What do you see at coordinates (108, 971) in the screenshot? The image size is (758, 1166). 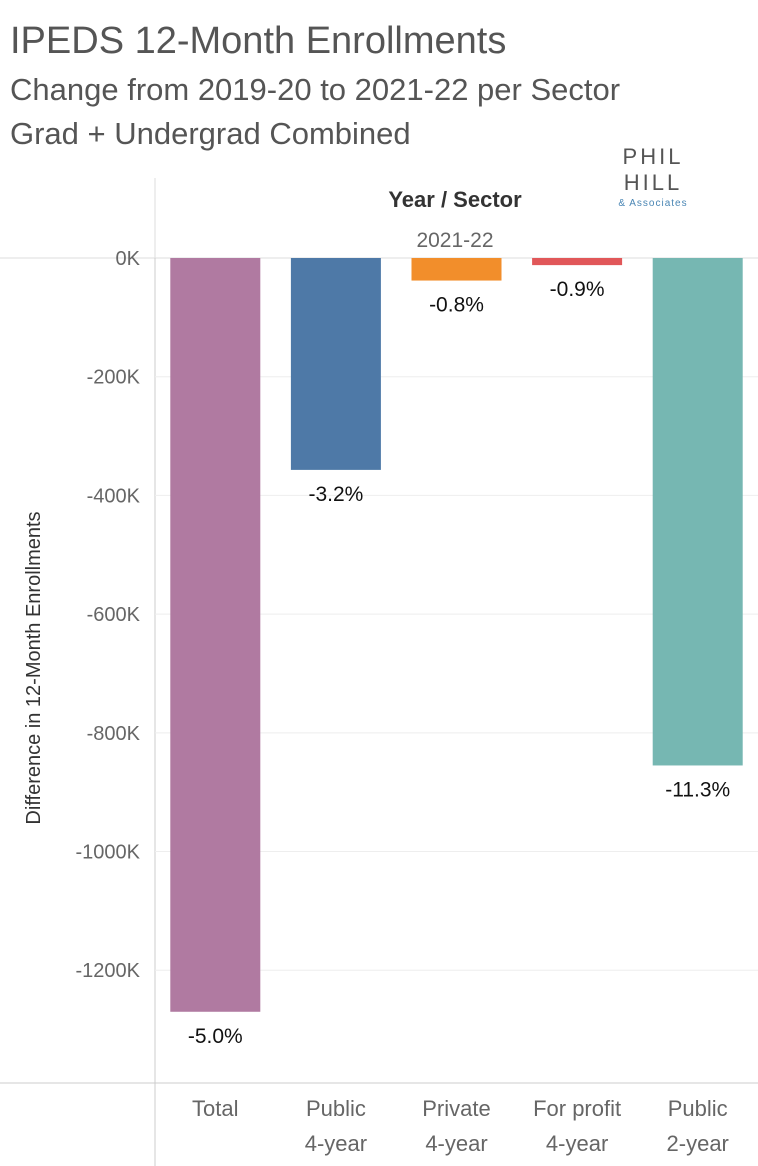 I see `y-tick-label: -1200K` at bounding box center [108, 971].